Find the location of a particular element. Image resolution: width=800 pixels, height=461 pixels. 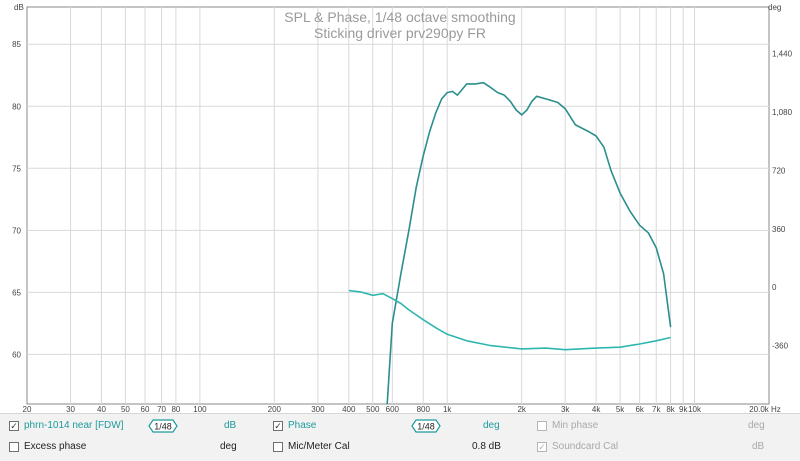

spl-smoothing-selector: 1/48 is located at coordinates (163, 426).